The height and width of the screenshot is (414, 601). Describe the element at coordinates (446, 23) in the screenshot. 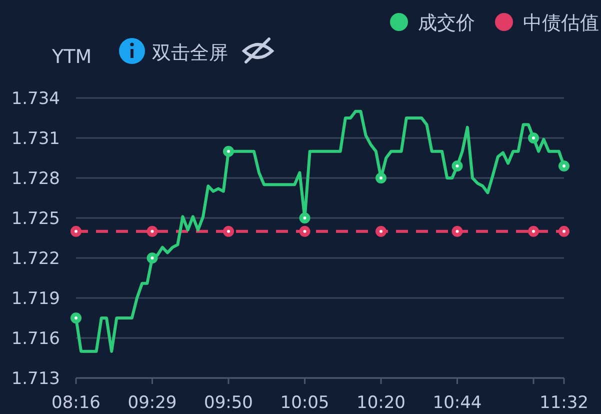

I see `legend-label: 成交价` at that location.